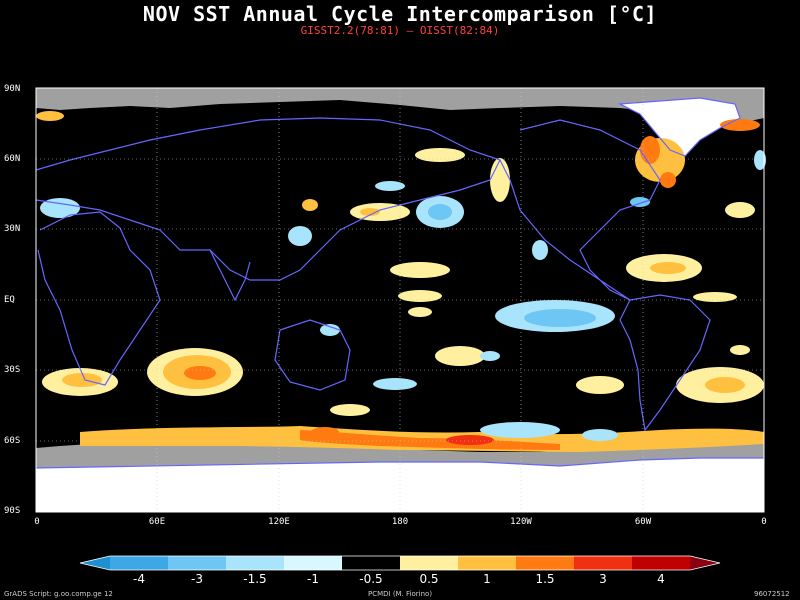 The width and height of the screenshot is (800, 600). Describe the element at coordinates (661, 579) in the screenshot. I see `colorbar-label: 4` at that location.